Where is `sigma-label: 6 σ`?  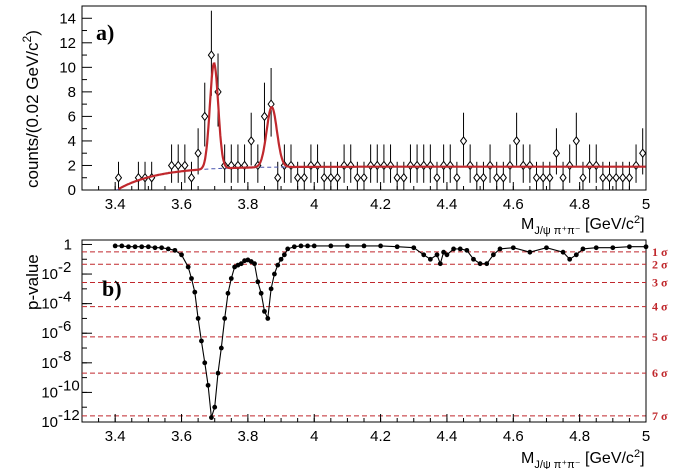
sigma-label: 6 σ is located at coordinates (660, 373).